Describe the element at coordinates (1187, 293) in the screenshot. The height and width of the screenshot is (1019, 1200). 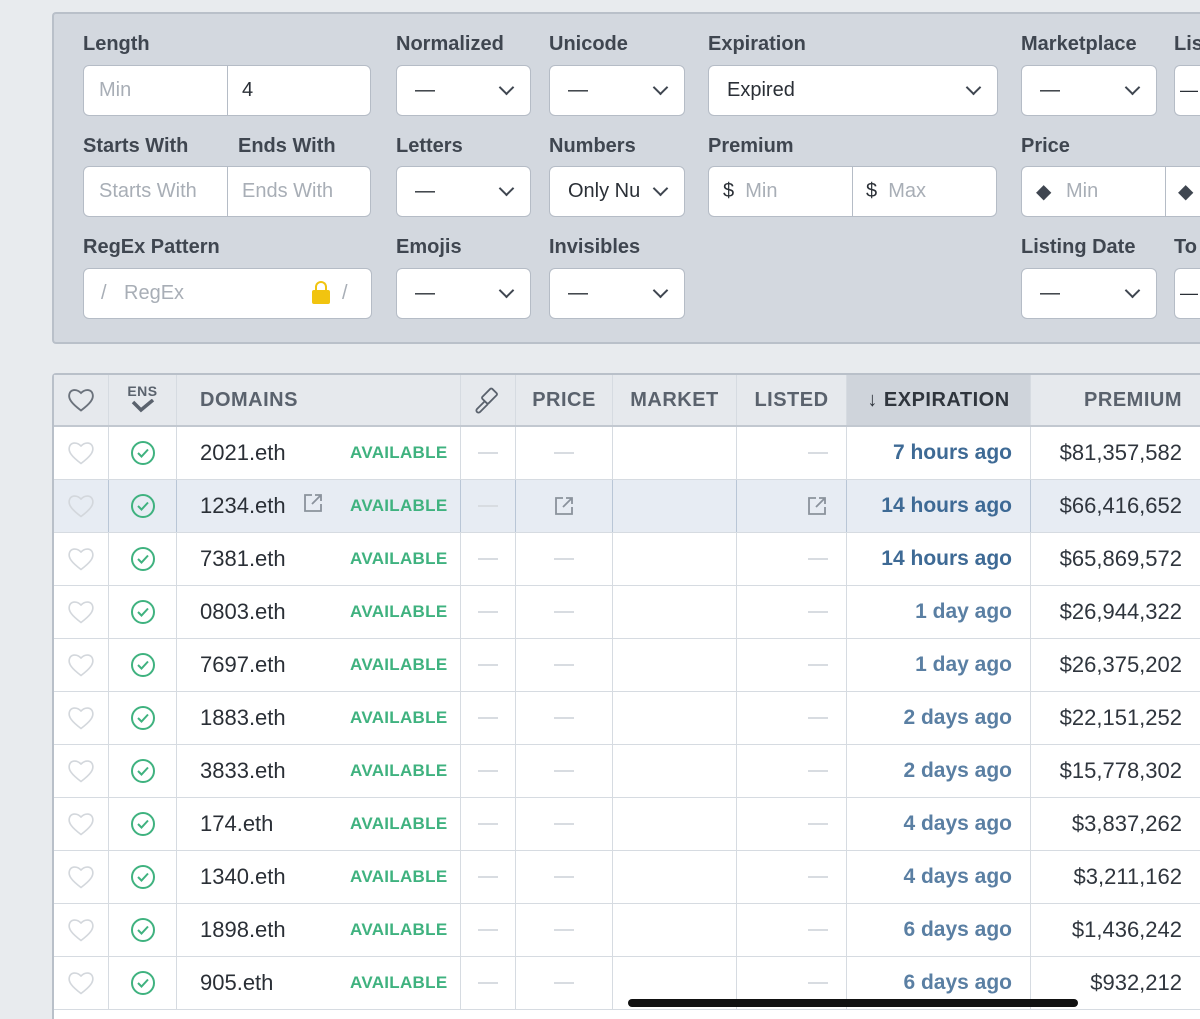
I see `to-select: —` at that location.